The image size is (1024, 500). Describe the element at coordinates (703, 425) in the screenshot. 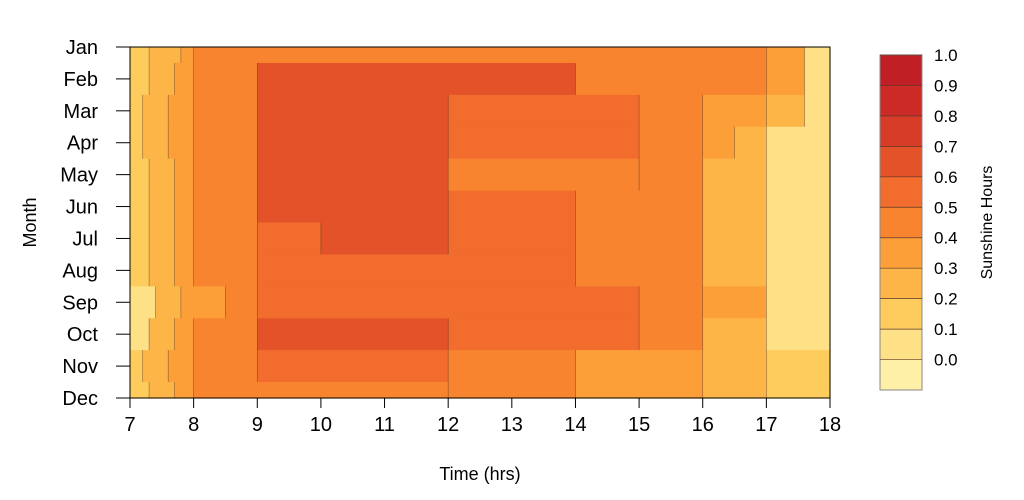

I see `x-tick-label-16: 16` at that location.